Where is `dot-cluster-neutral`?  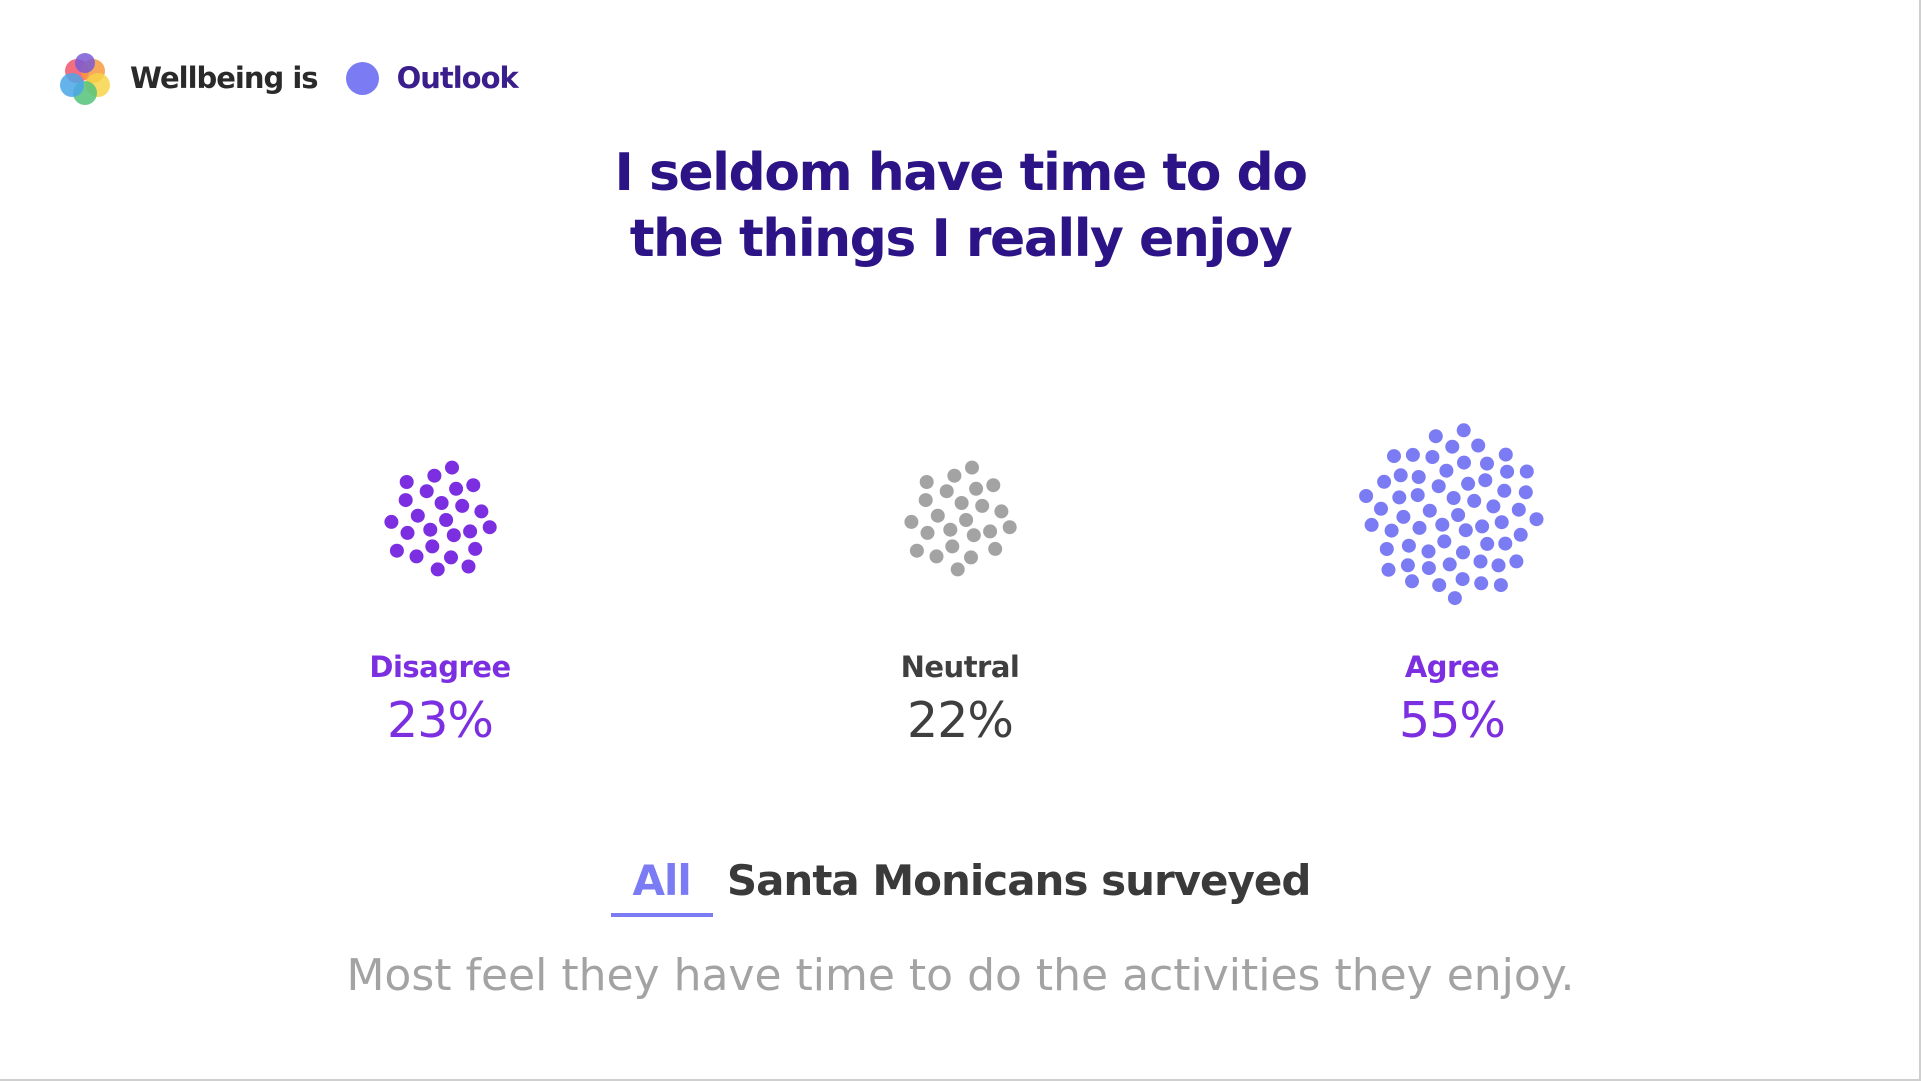
dot-cluster-neutral is located at coordinates (960, 518).